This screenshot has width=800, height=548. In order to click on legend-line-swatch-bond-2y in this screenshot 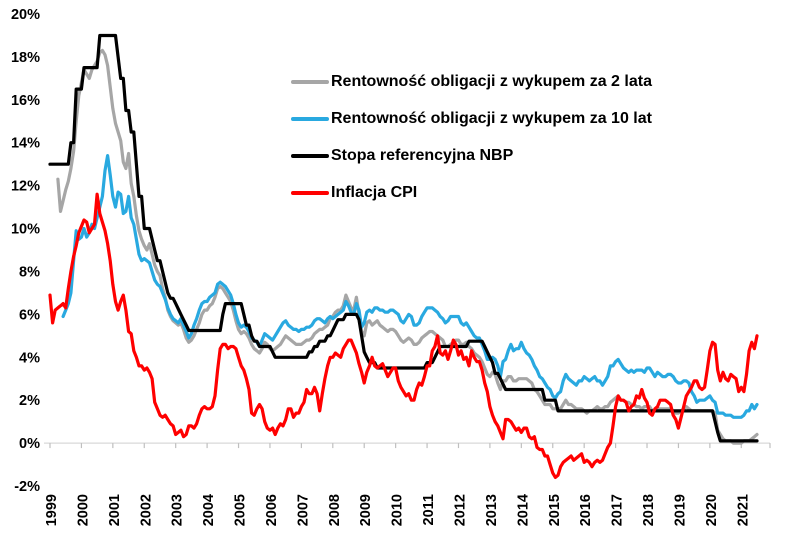, I will do `click(310, 82)`.